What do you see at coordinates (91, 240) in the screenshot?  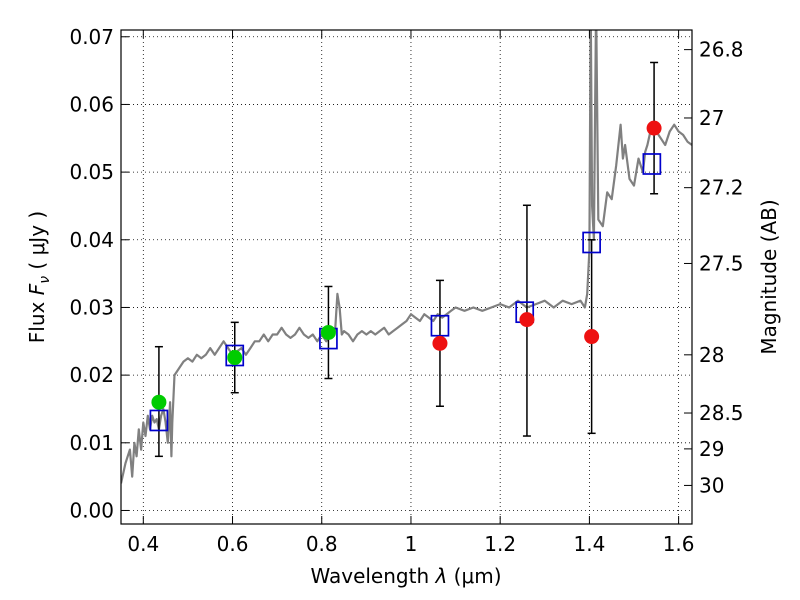 I see `y-tick-label: 0.04` at bounding box center [91, 240].